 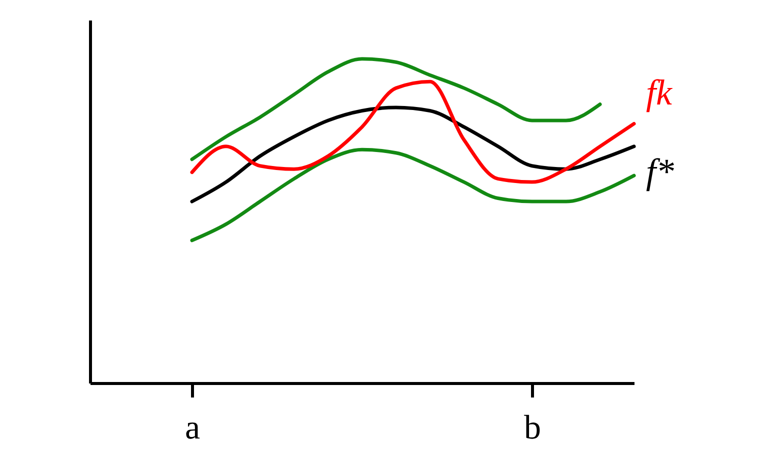 I want to click on x-tick-label: b, so click(x=532, y=428).